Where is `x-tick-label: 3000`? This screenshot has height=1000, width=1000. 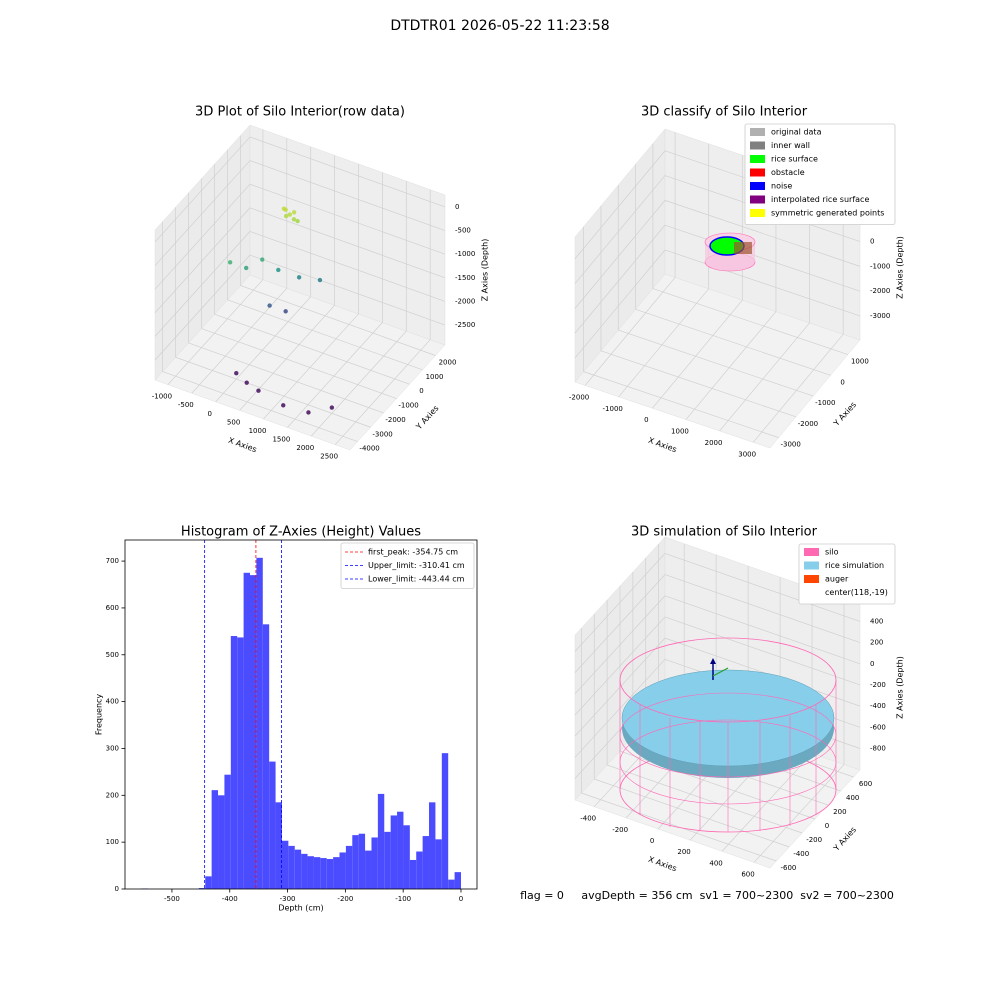
x-tick-label: 3000 is located at coordinates (747, 454).